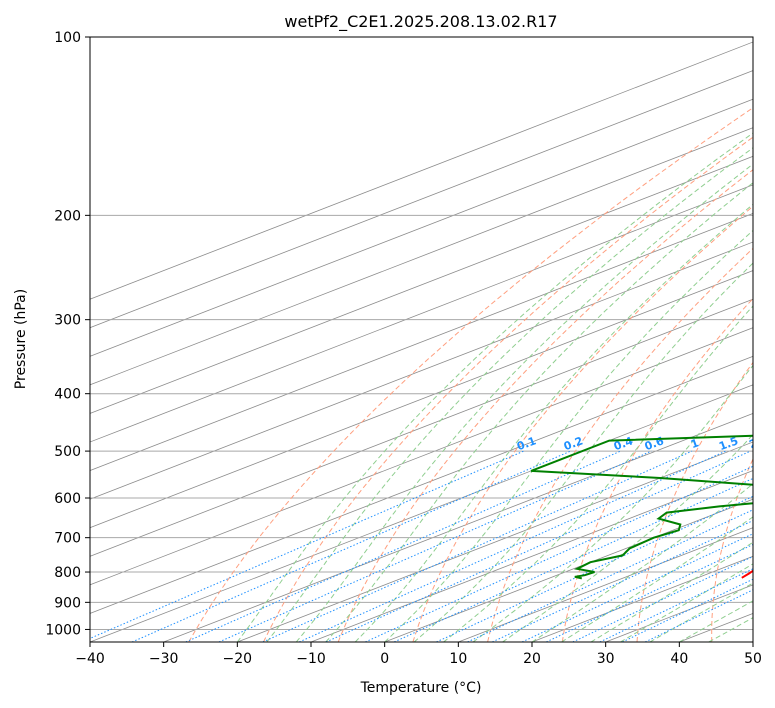  Describe the element at coordinates (63, 630) in the screenshot. I see `y-tick-label: 1000` at that location.